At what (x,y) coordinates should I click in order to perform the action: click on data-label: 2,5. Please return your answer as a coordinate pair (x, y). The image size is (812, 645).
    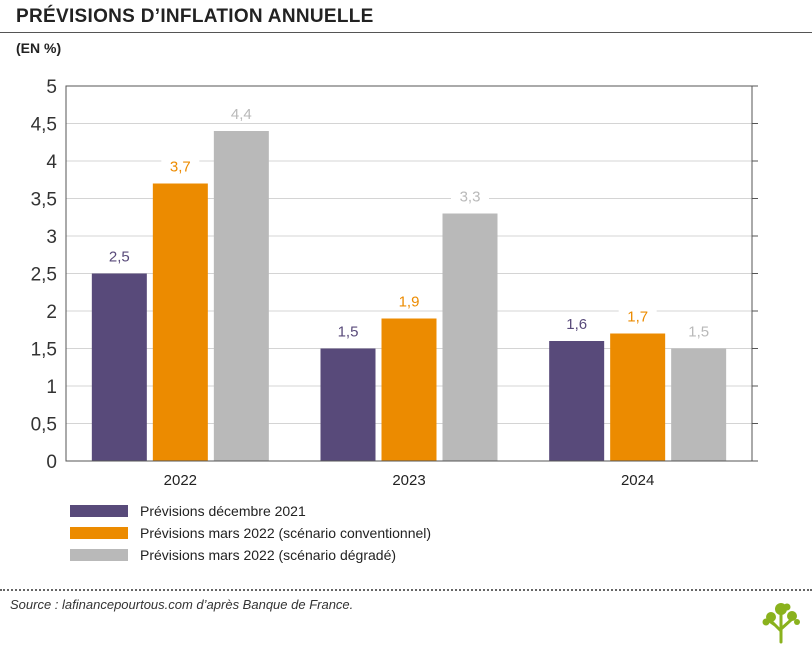
    Looking at the image, I should click on (119, 257).